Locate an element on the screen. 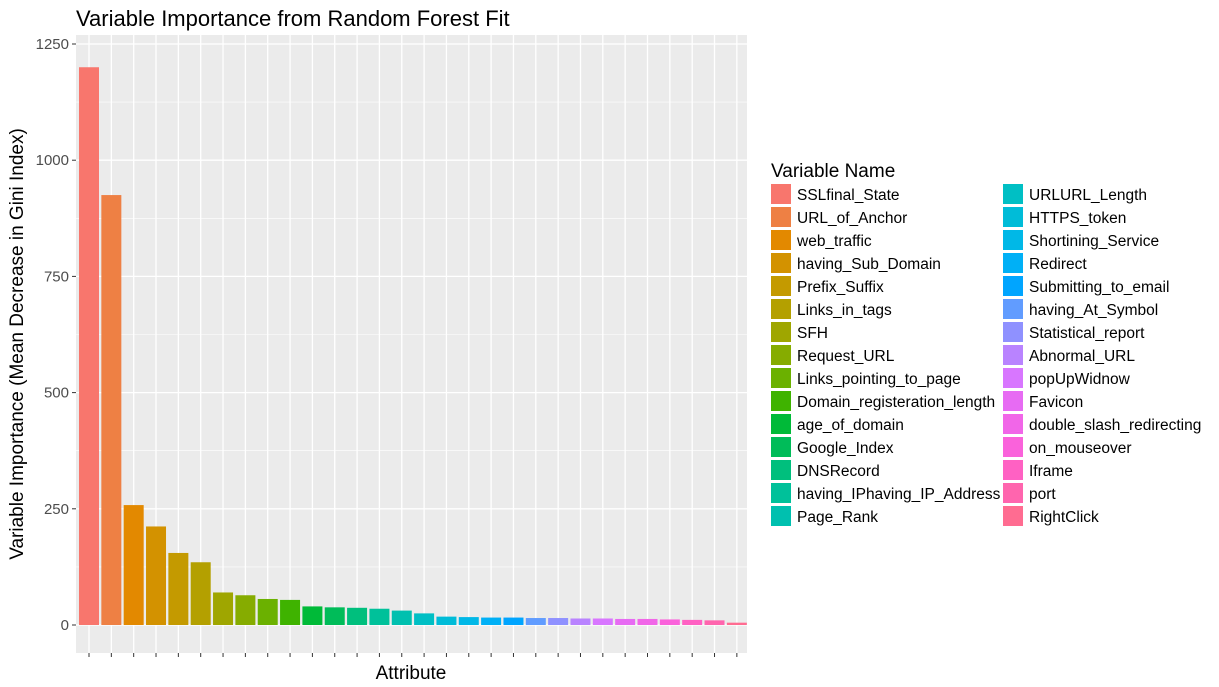  bar-HTTPS_token is located at coordinates (446, 620).